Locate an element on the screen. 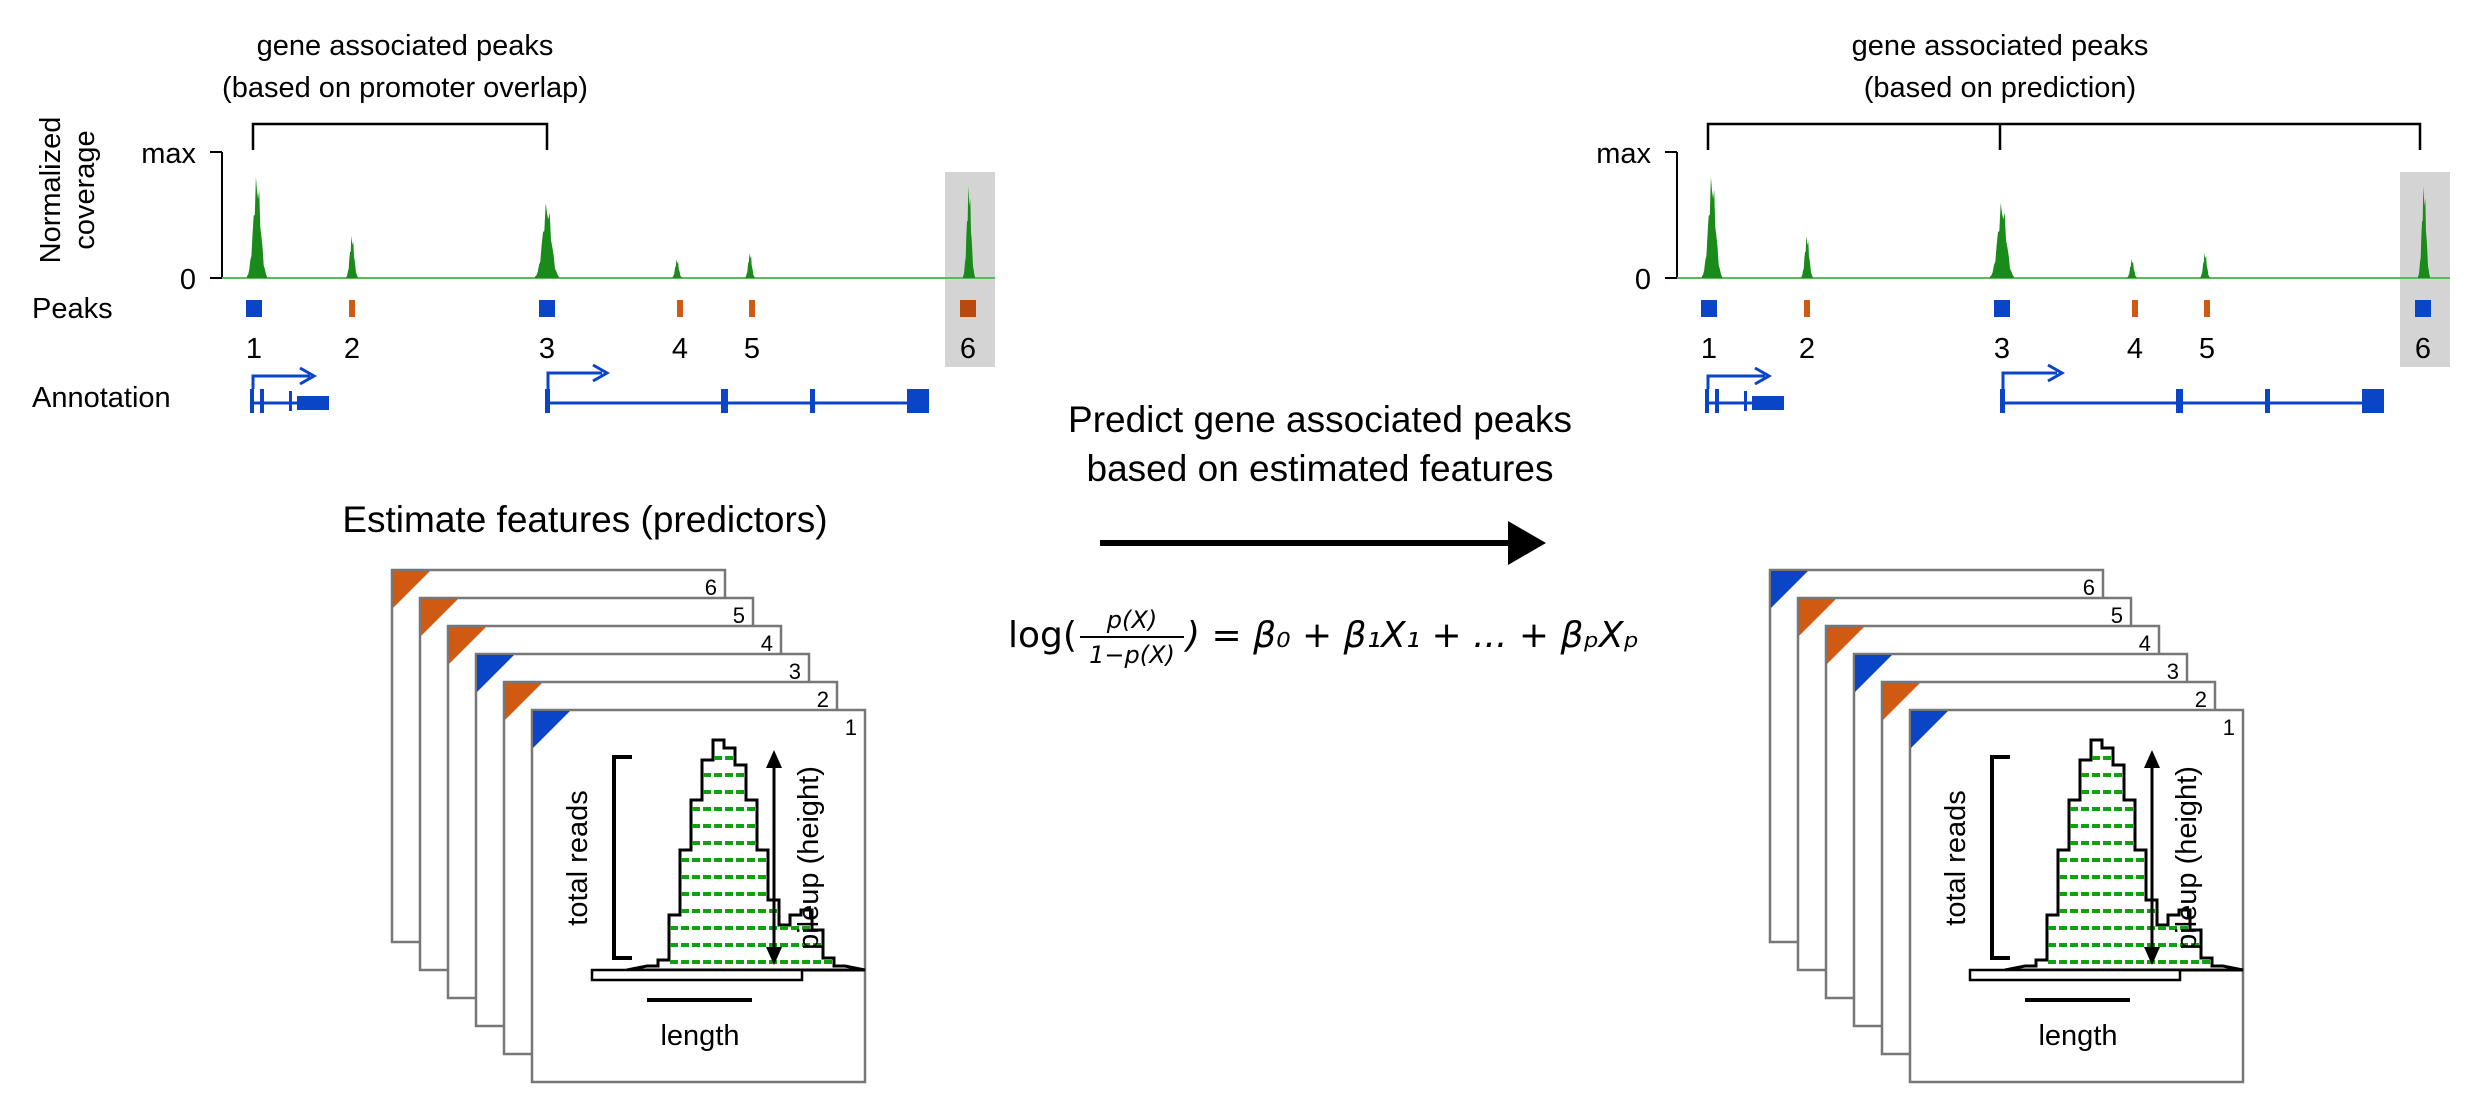  peak-markers: 1 2 3 4 5 6 is located at coordinates (2066, 332).